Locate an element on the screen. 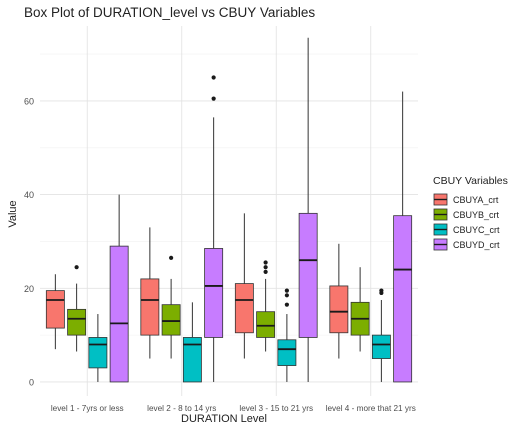 This screenshot has height=432, width=518. x-tick-label: level 2 - 8 to 14 yrs is located at coordinates (181, 408).